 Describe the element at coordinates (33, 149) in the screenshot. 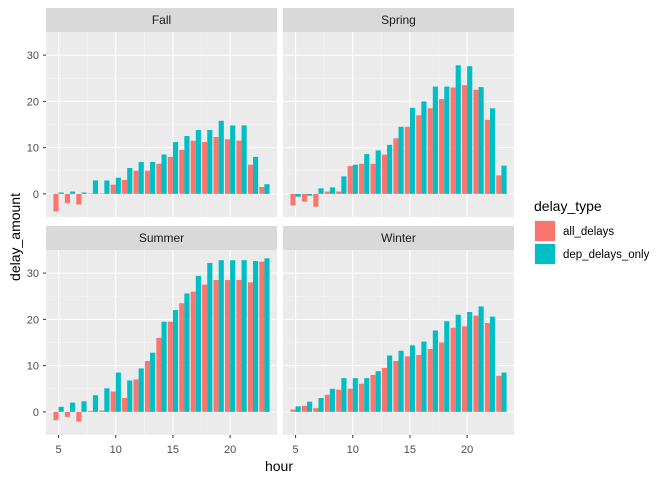

I see `y-tick-label: 10` at that location.